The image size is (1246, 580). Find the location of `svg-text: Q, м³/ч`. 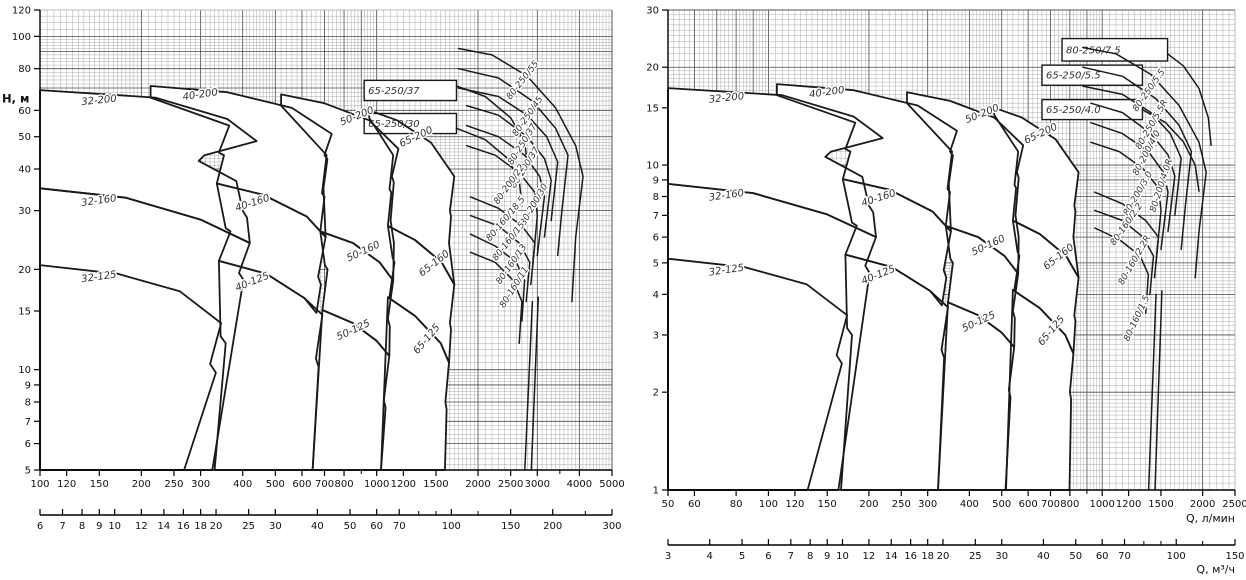

svg-text: Q, м³/ч is located at coordinates (1215, 569).